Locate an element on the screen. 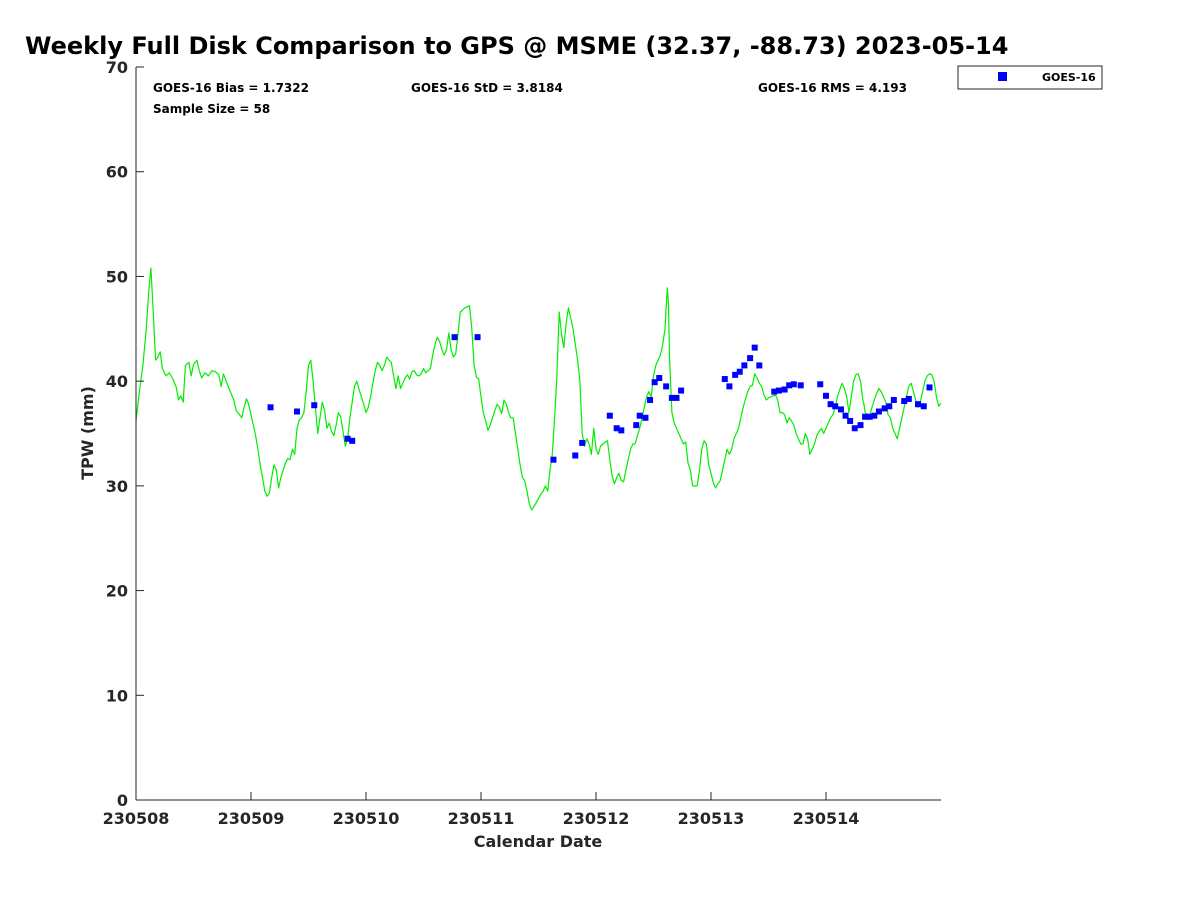 The width and height of the screenshot is (1200, 900). y-axis-label: TPW (mm) is located at coordinates (87, 433).